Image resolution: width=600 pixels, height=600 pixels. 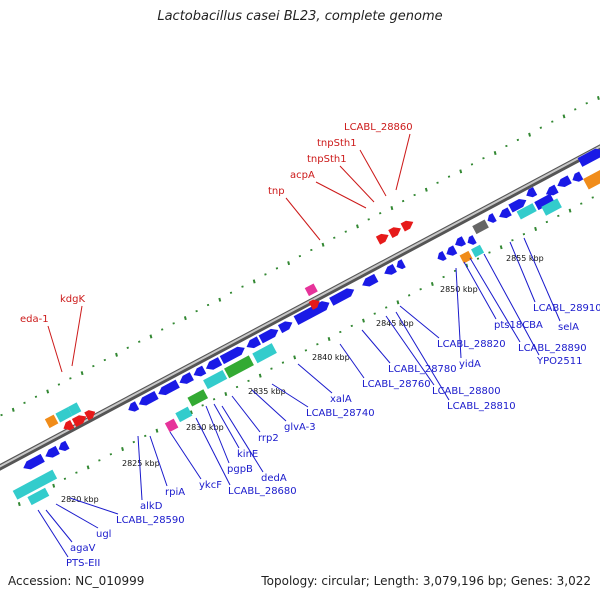 I want to click on gene-label: PTS-EII, so click(x=83, y=563).